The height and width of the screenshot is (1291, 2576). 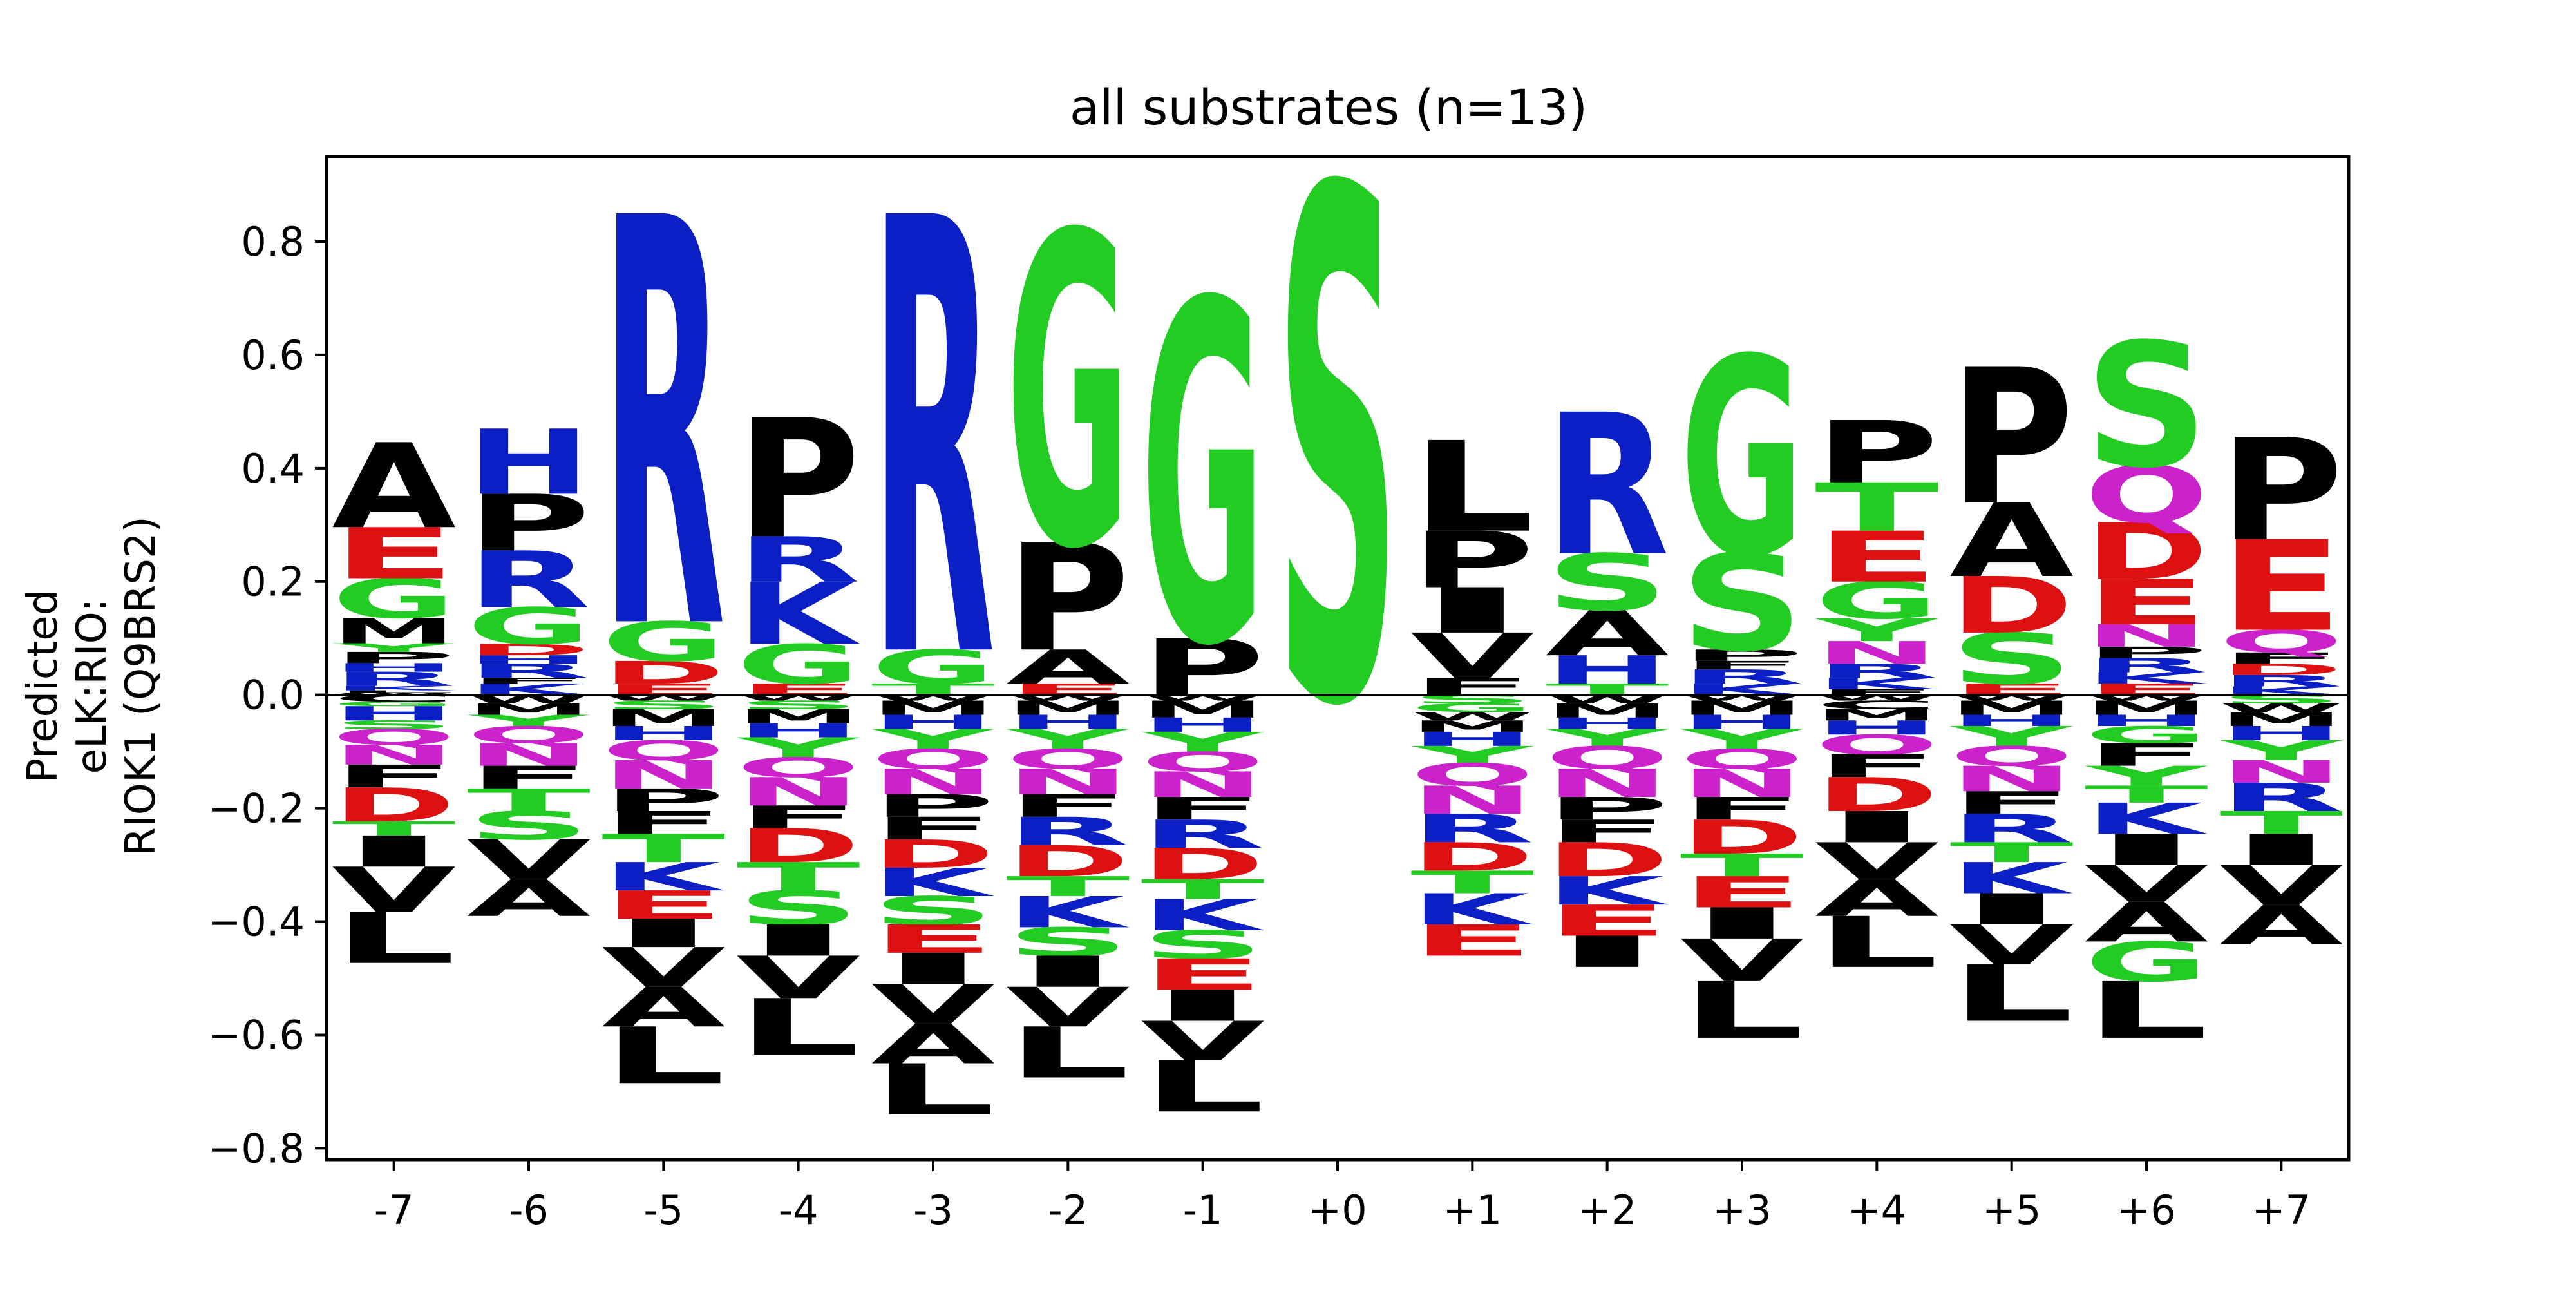 I want to click on residue-letter-I--1: I, so click(x=1203, y=1006).